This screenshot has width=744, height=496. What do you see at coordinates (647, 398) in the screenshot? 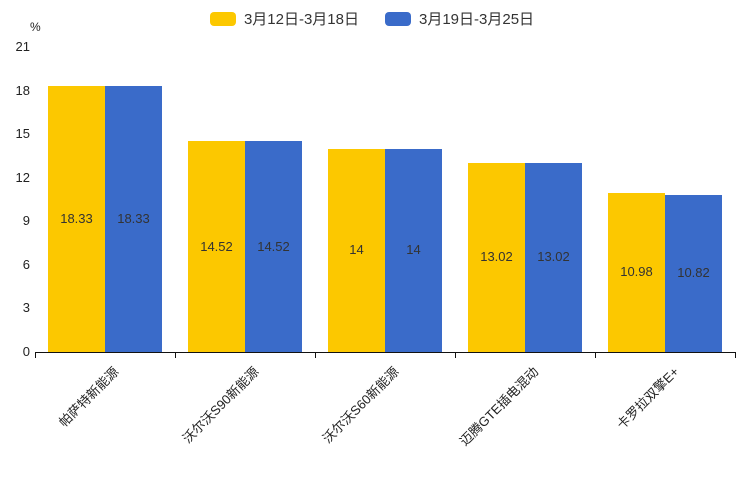
I see `x-axis-category-label: 卡罗拉双擎E+` at bounding box center [647, 398].